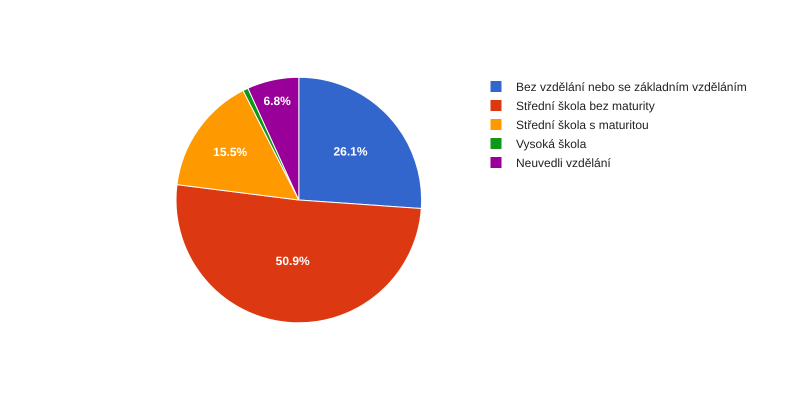  What do you see at coordinates (350, 151) in the screenshot?
I see `data-label: 26.1%` at bounding box center [350, 151].